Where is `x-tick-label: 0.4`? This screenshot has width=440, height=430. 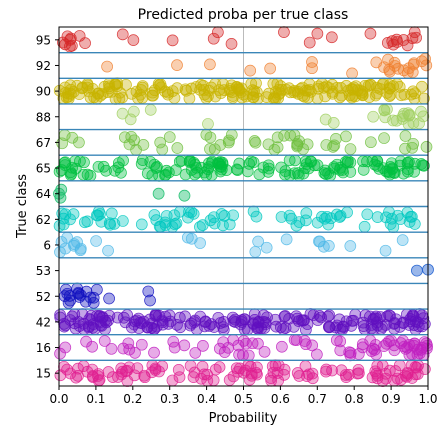
x-tick-label: 0.4 is located at coordinates (206, 399).